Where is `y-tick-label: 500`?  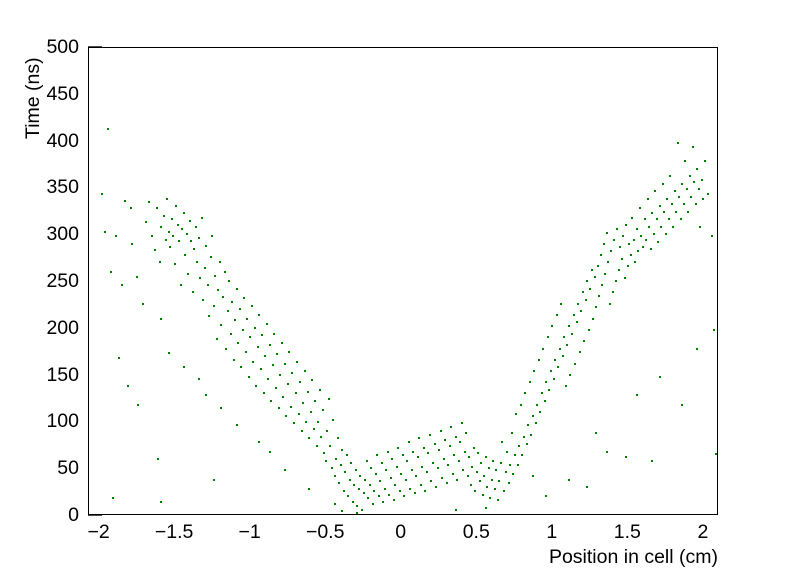 y-tick-label: 500 is located at coordinates (62, 47).